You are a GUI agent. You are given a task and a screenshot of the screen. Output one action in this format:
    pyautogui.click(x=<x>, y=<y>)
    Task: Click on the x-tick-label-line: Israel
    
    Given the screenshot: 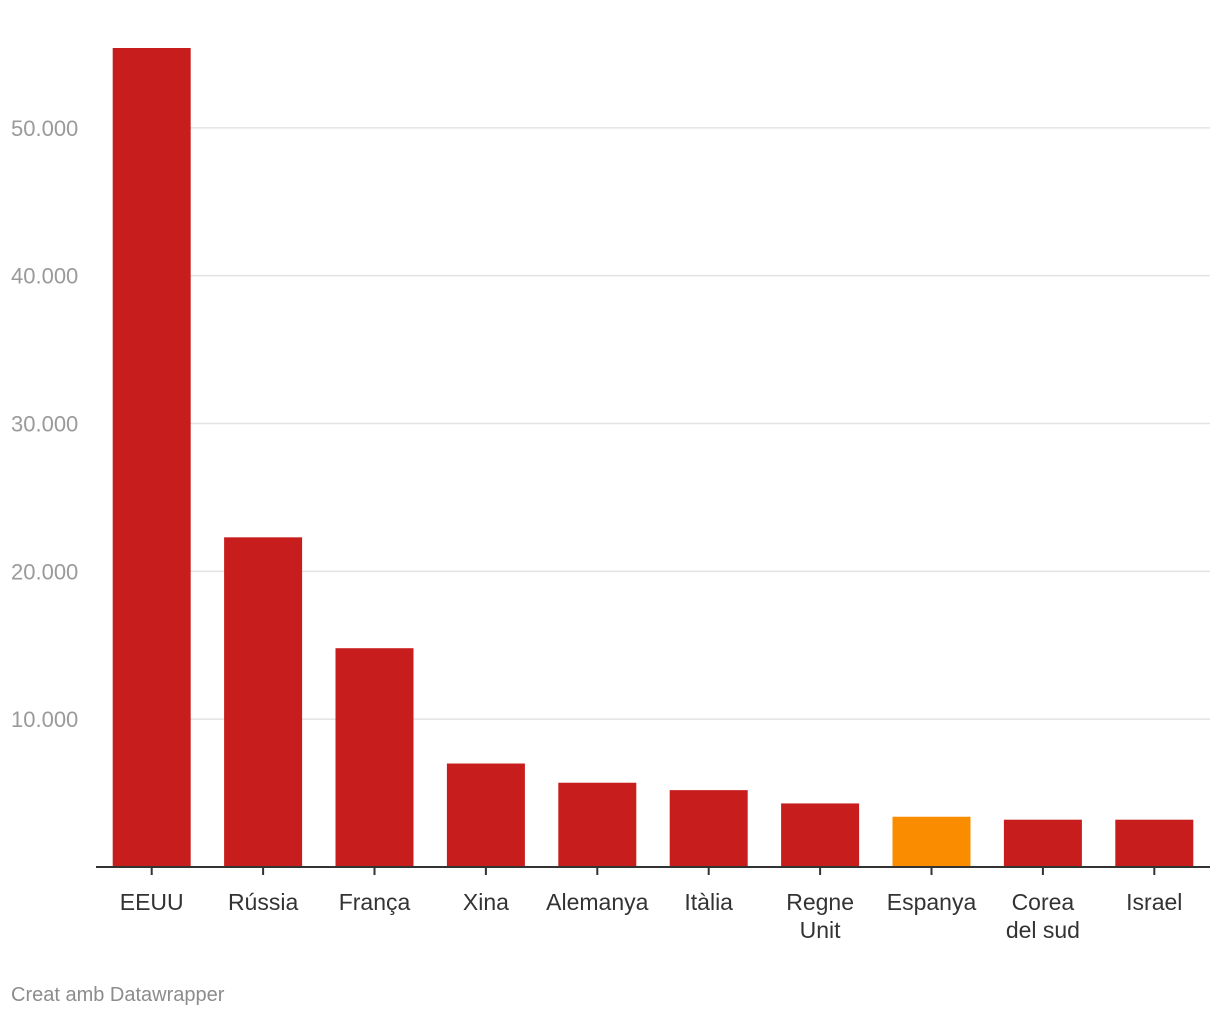 What is the action you would take?
    pyautogui.click(x=1154, y=902)
    